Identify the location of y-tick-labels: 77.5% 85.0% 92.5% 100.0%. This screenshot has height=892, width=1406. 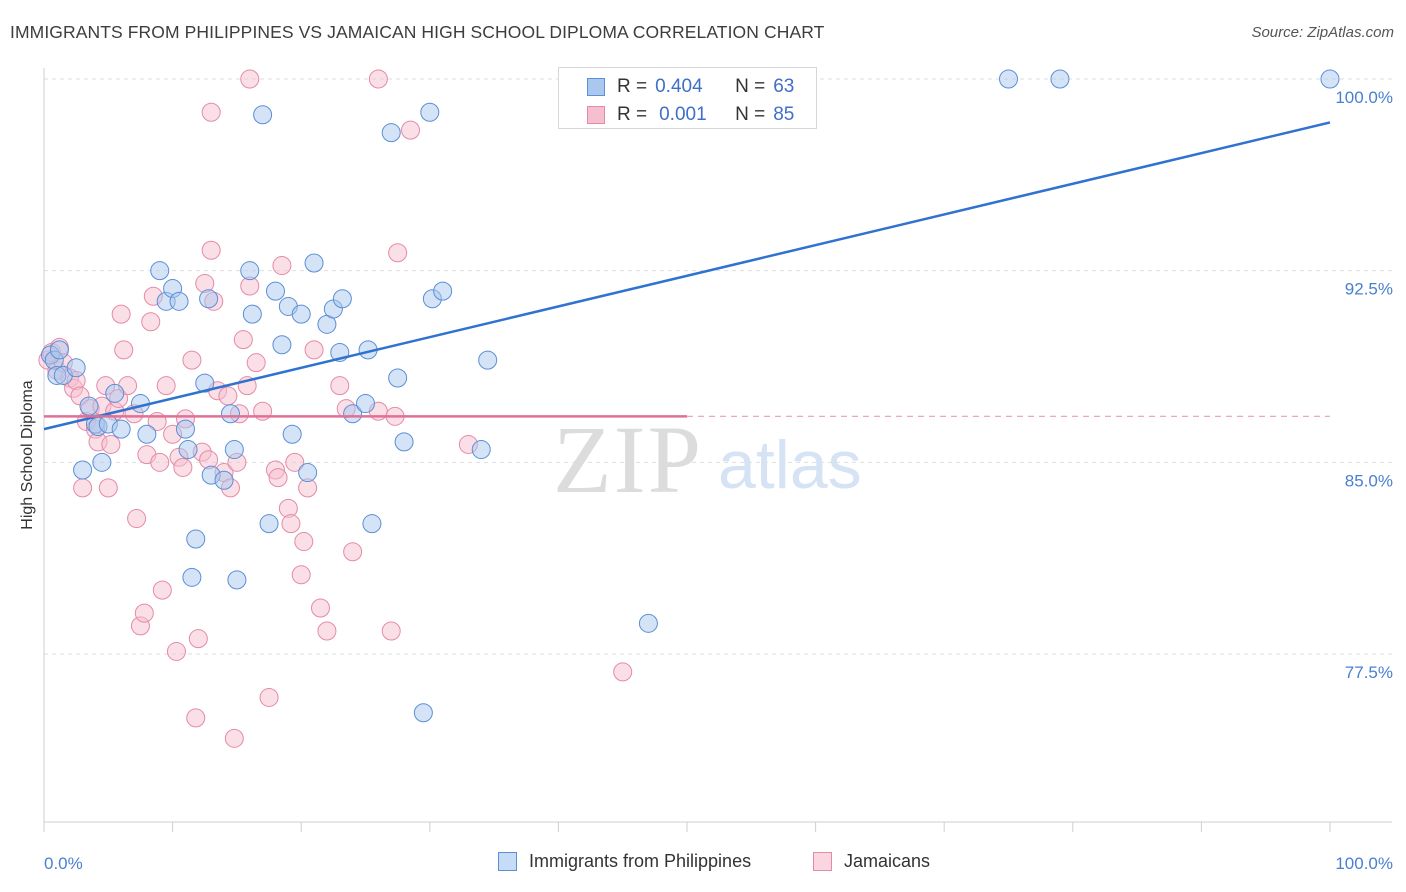
(1364, 385).